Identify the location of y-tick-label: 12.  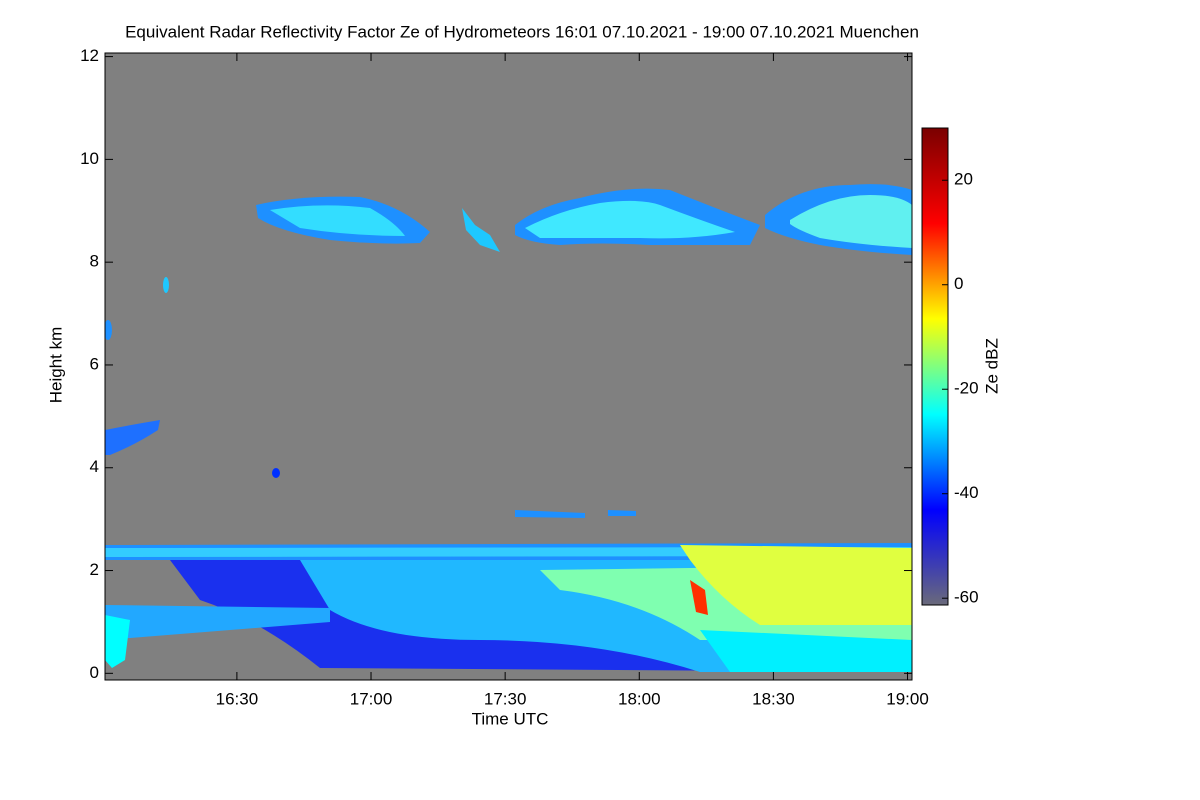
(89, 55).